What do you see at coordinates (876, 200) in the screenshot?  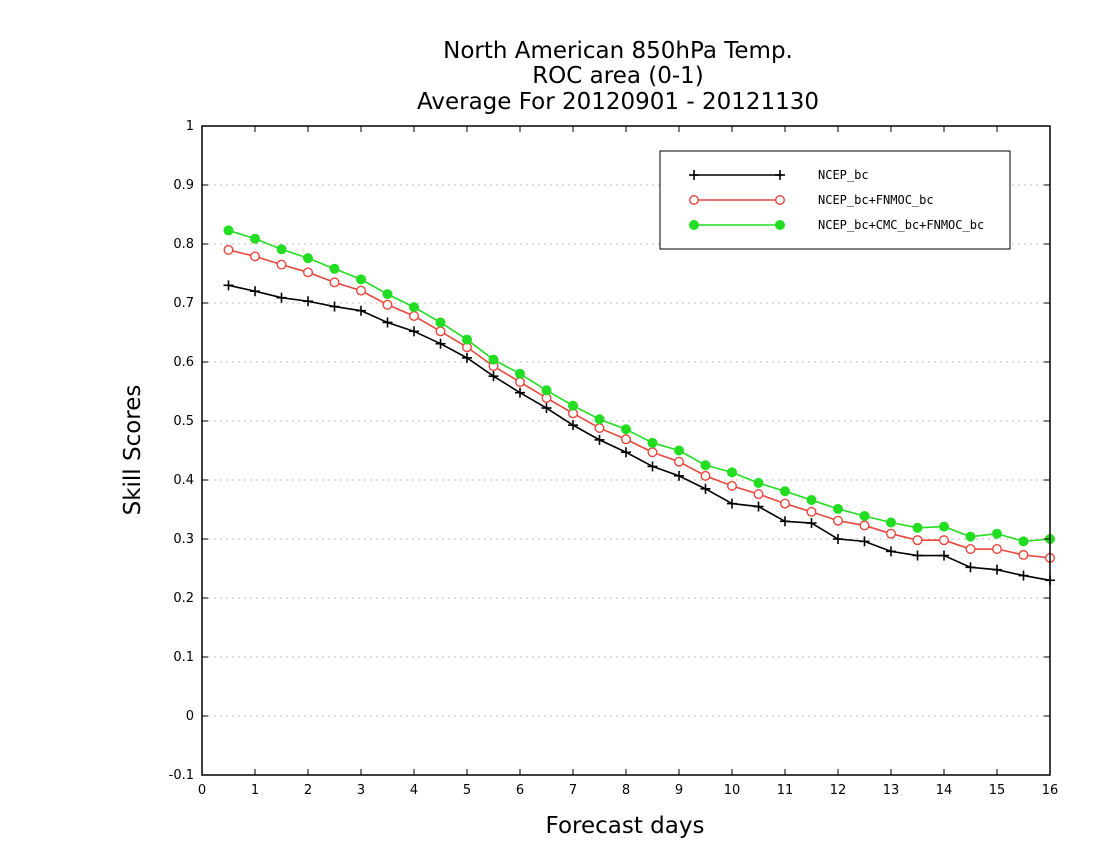 I see `legend-label: NCEP_bc+FNMOC_bc` at bounding box center [876, 200].